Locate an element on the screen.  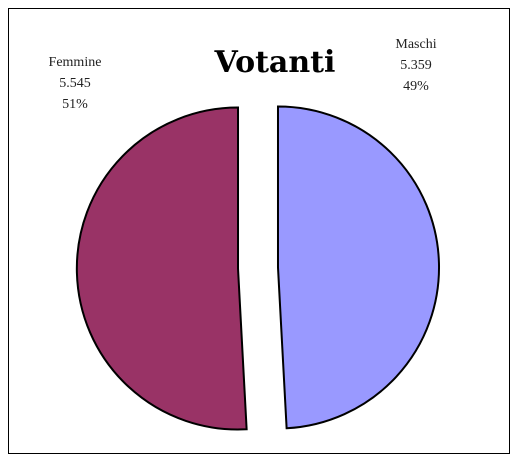
slice-label-femmine: Femmine is located at coordinates (75, 62).